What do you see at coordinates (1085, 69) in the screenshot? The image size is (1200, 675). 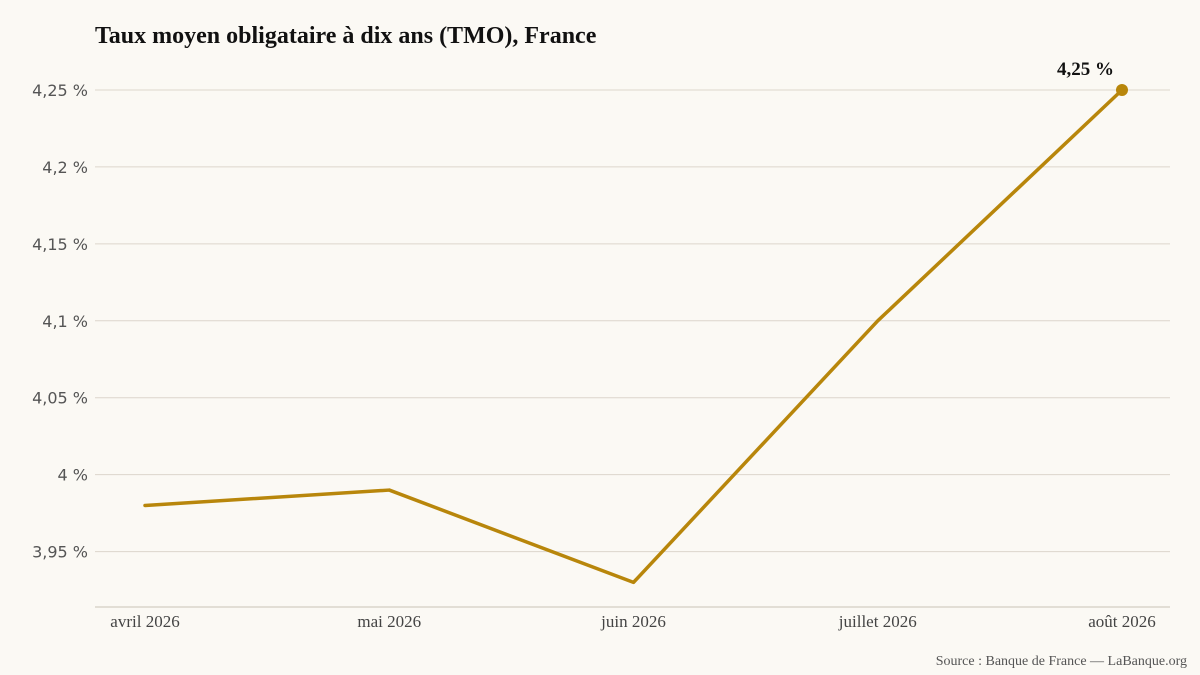 I see `end-value-label: 4,25 %` at bounding box center [1085, 69].